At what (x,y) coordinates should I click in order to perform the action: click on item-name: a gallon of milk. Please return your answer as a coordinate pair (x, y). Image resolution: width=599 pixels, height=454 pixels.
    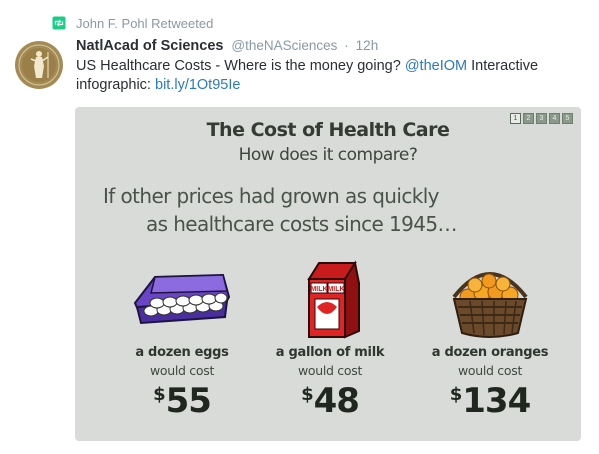
    Looking at the image, I should click on (330, 352).